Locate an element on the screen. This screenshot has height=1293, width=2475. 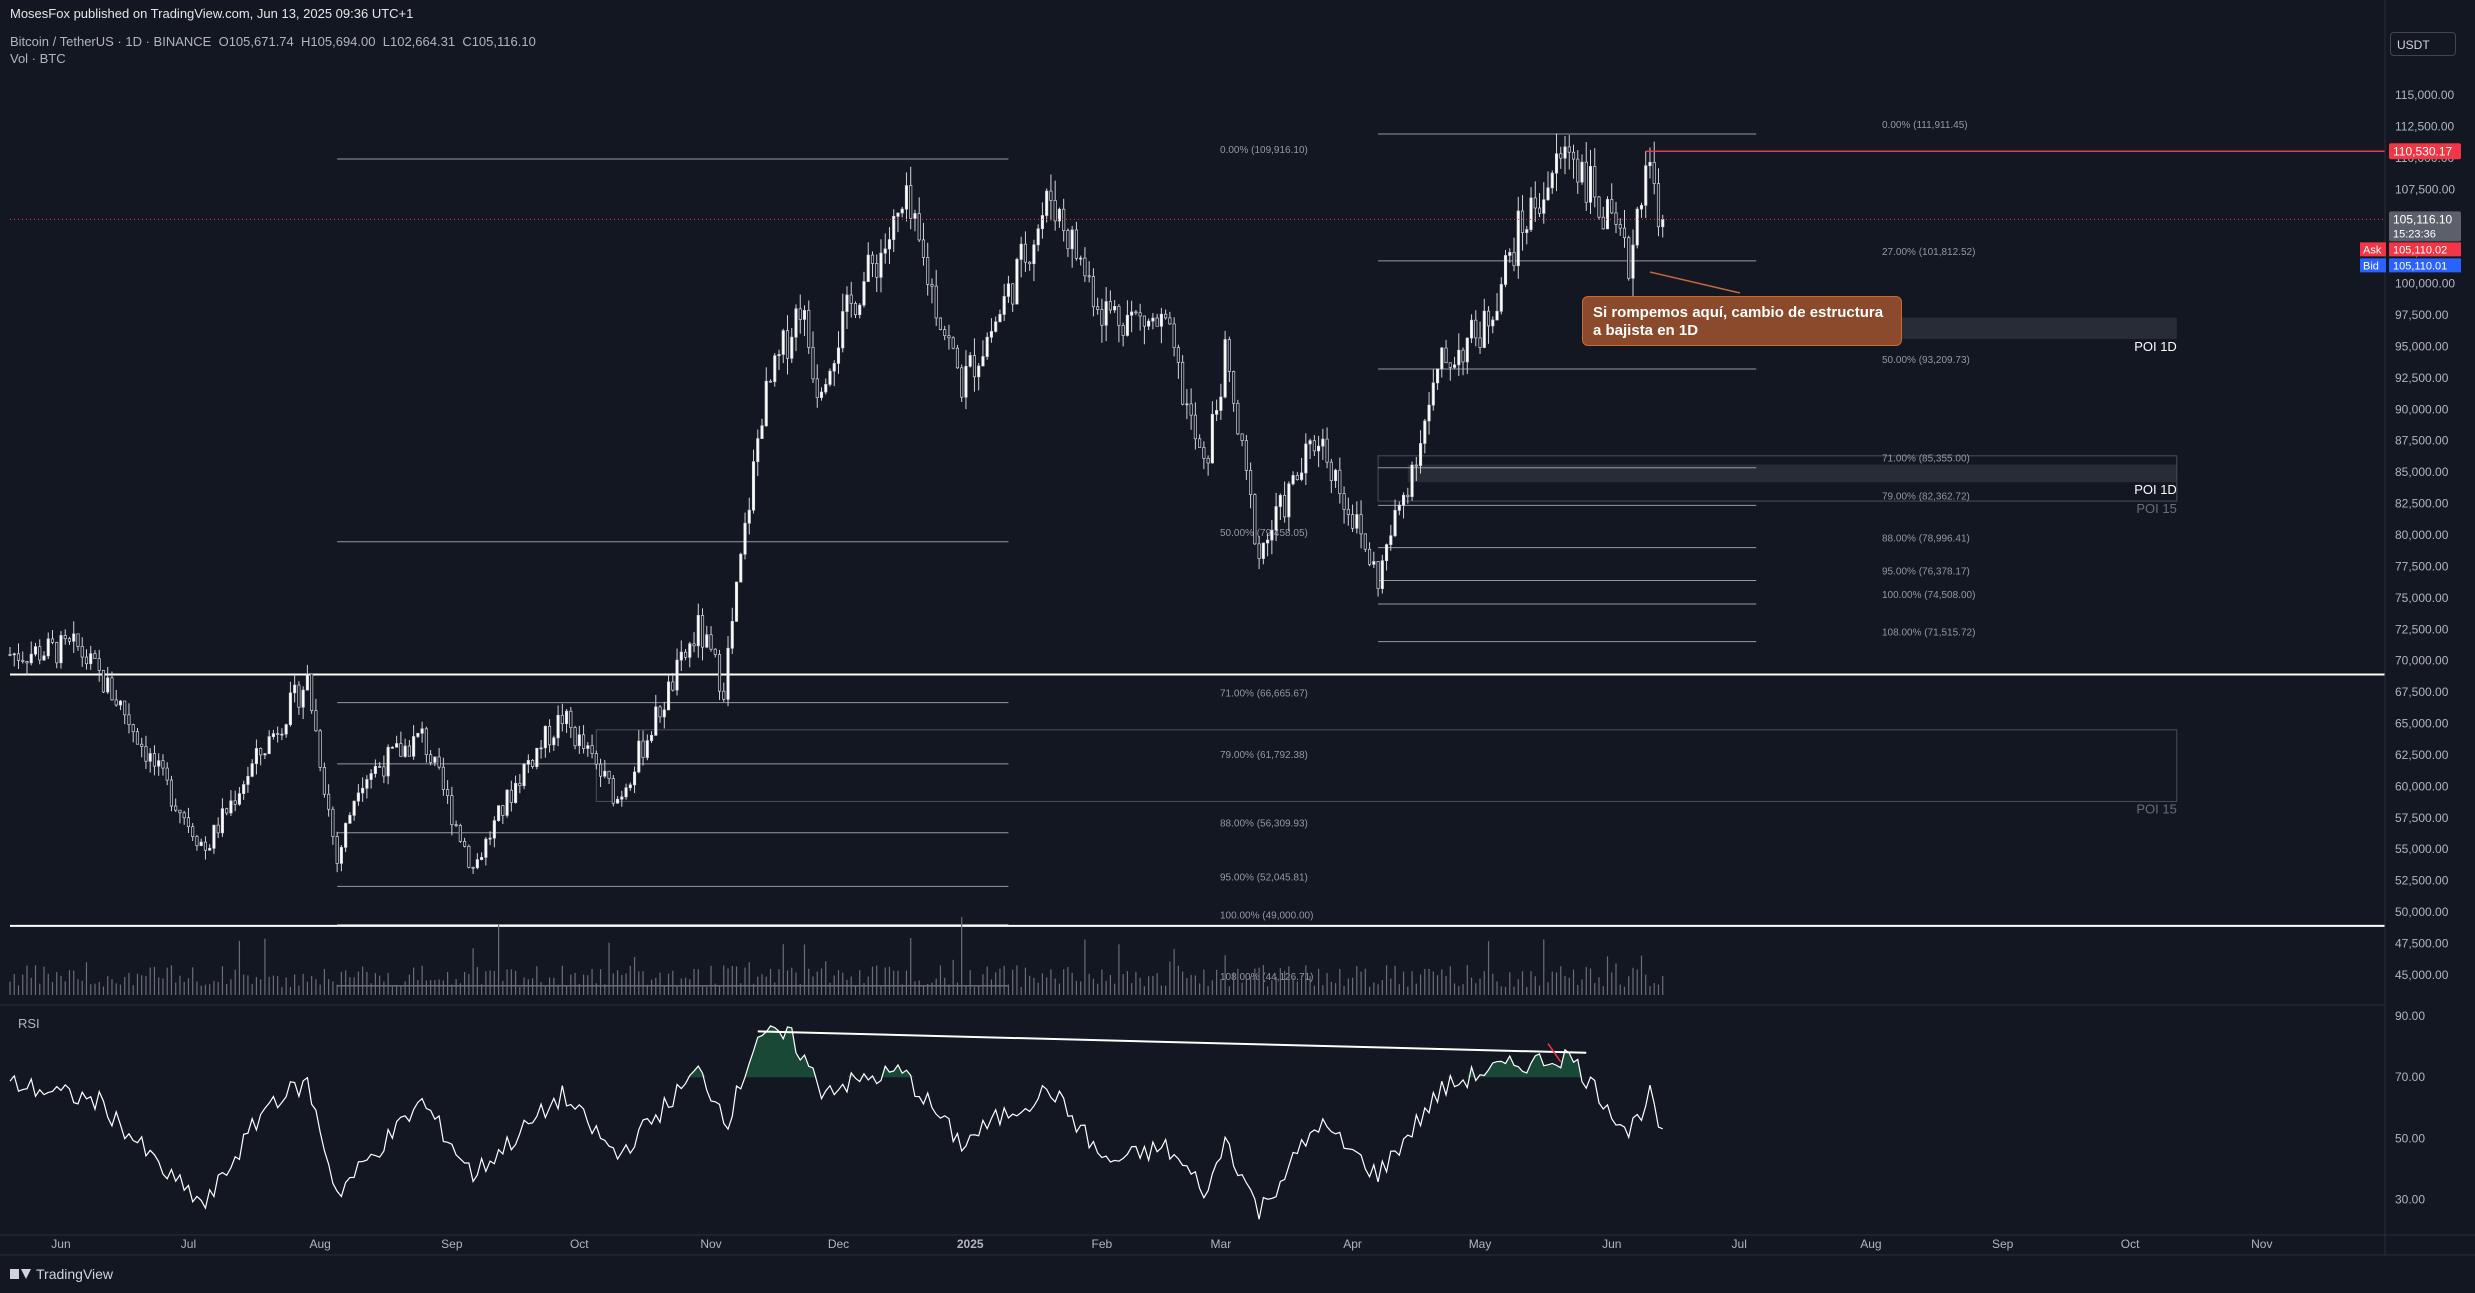
fib-level-label: 108.00% (71,515.72) is located at coordinates (1928, 633).